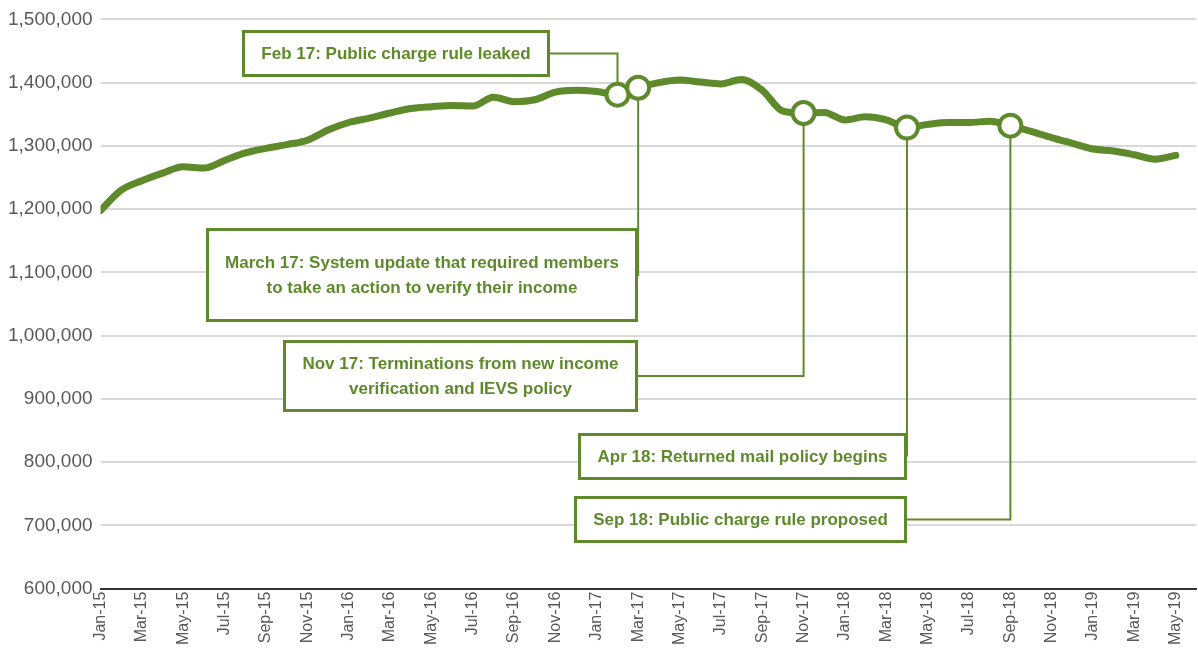  What do you see at coordinates (99, 616) in the screenshot?
I see `x-tick-label: Jan-15` at bounding box center [99, 616].